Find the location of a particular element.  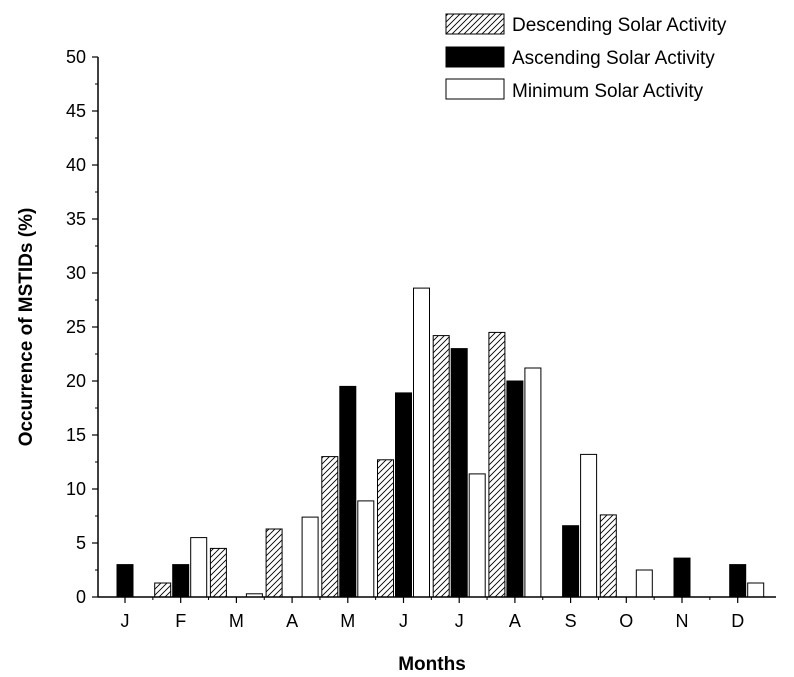

x-axis-label: Months is located at coordinates (432, 664).